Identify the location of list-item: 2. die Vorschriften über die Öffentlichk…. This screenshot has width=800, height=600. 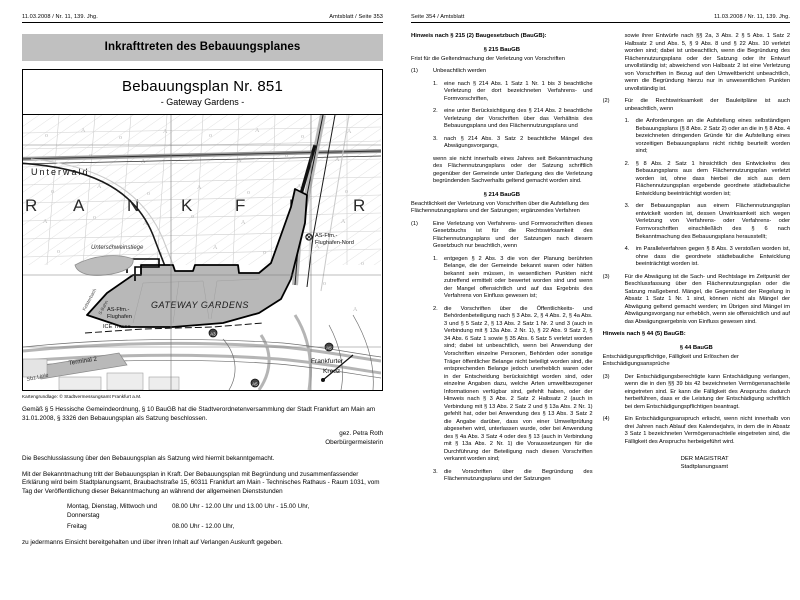
(502, 385).